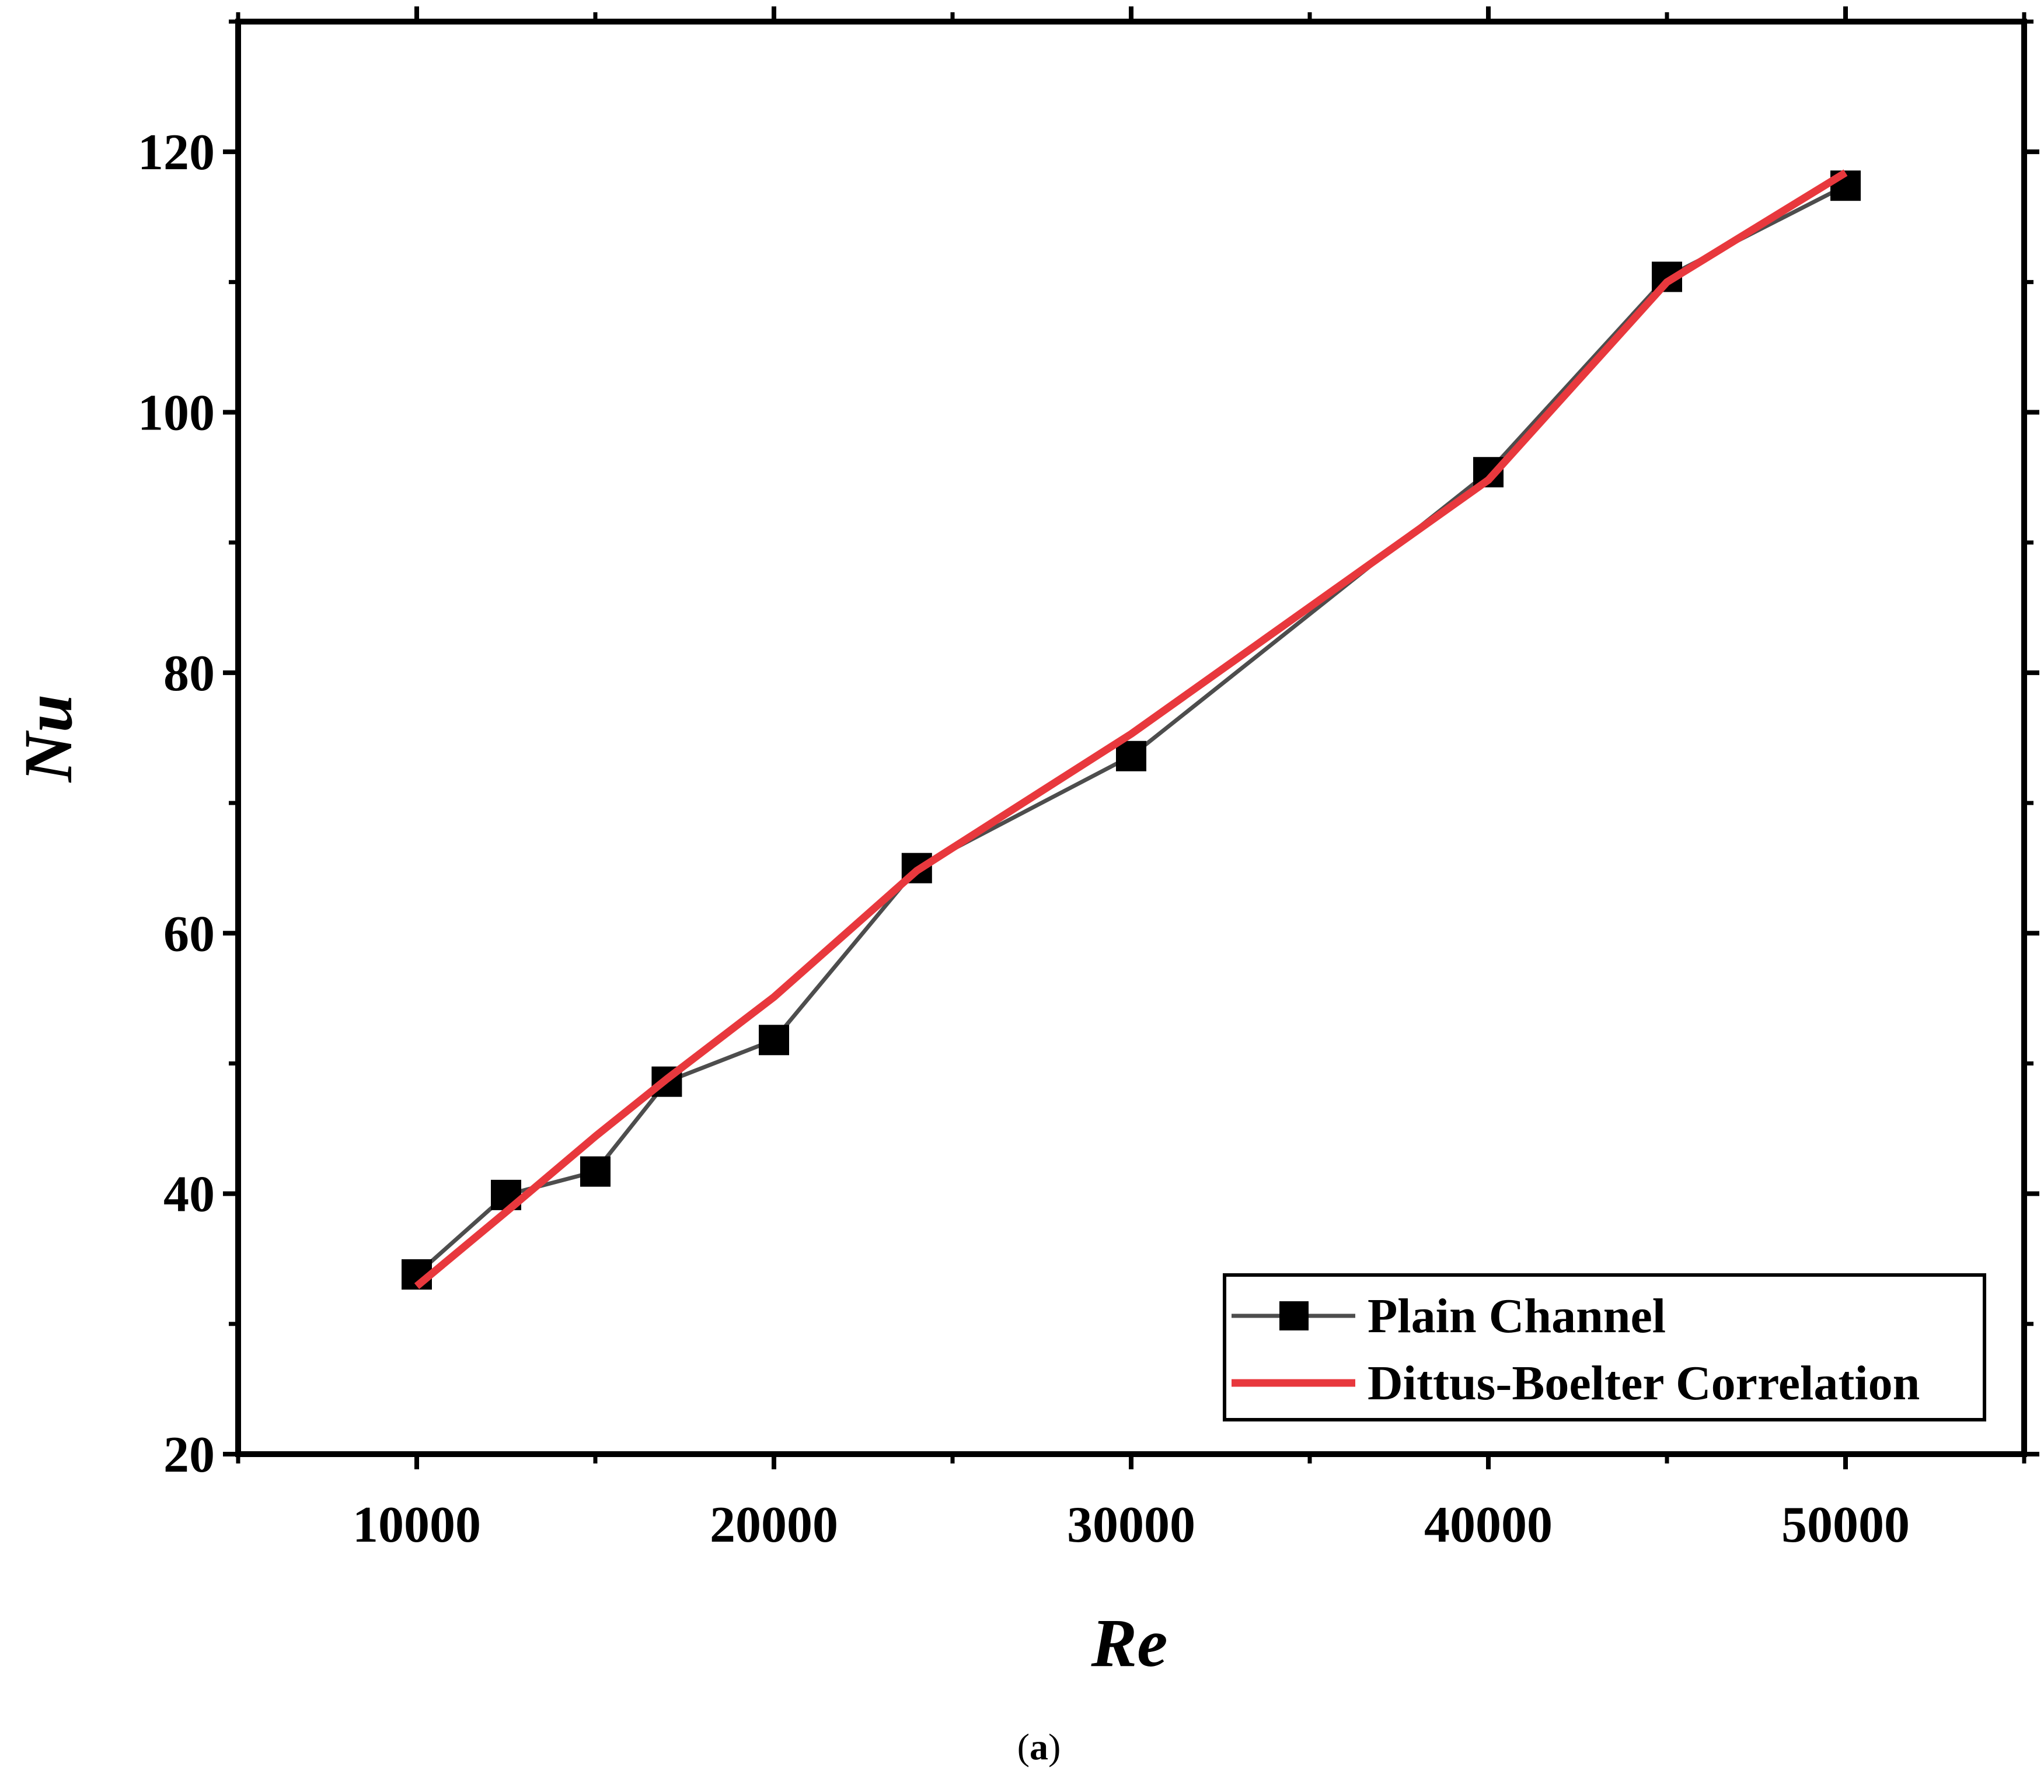  I want to click on legend: Plain Channel Dittus-Boelter Correlation, so click(1604, 1347).